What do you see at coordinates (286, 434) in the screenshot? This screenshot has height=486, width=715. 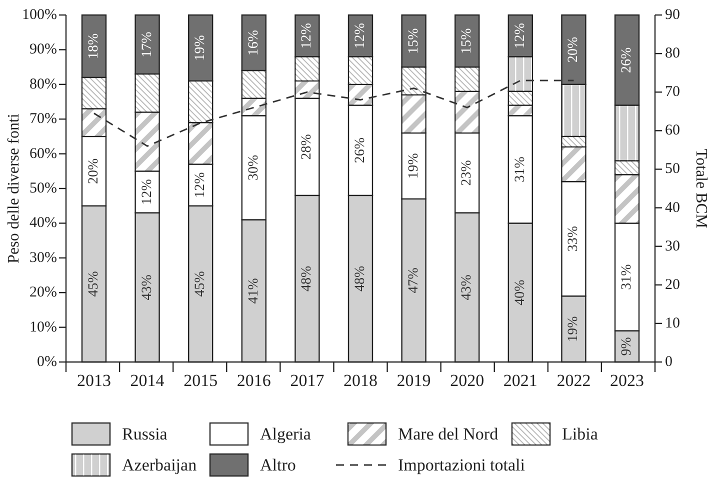 I see `legend-label: Algeria` at bounding box center [286, 434].